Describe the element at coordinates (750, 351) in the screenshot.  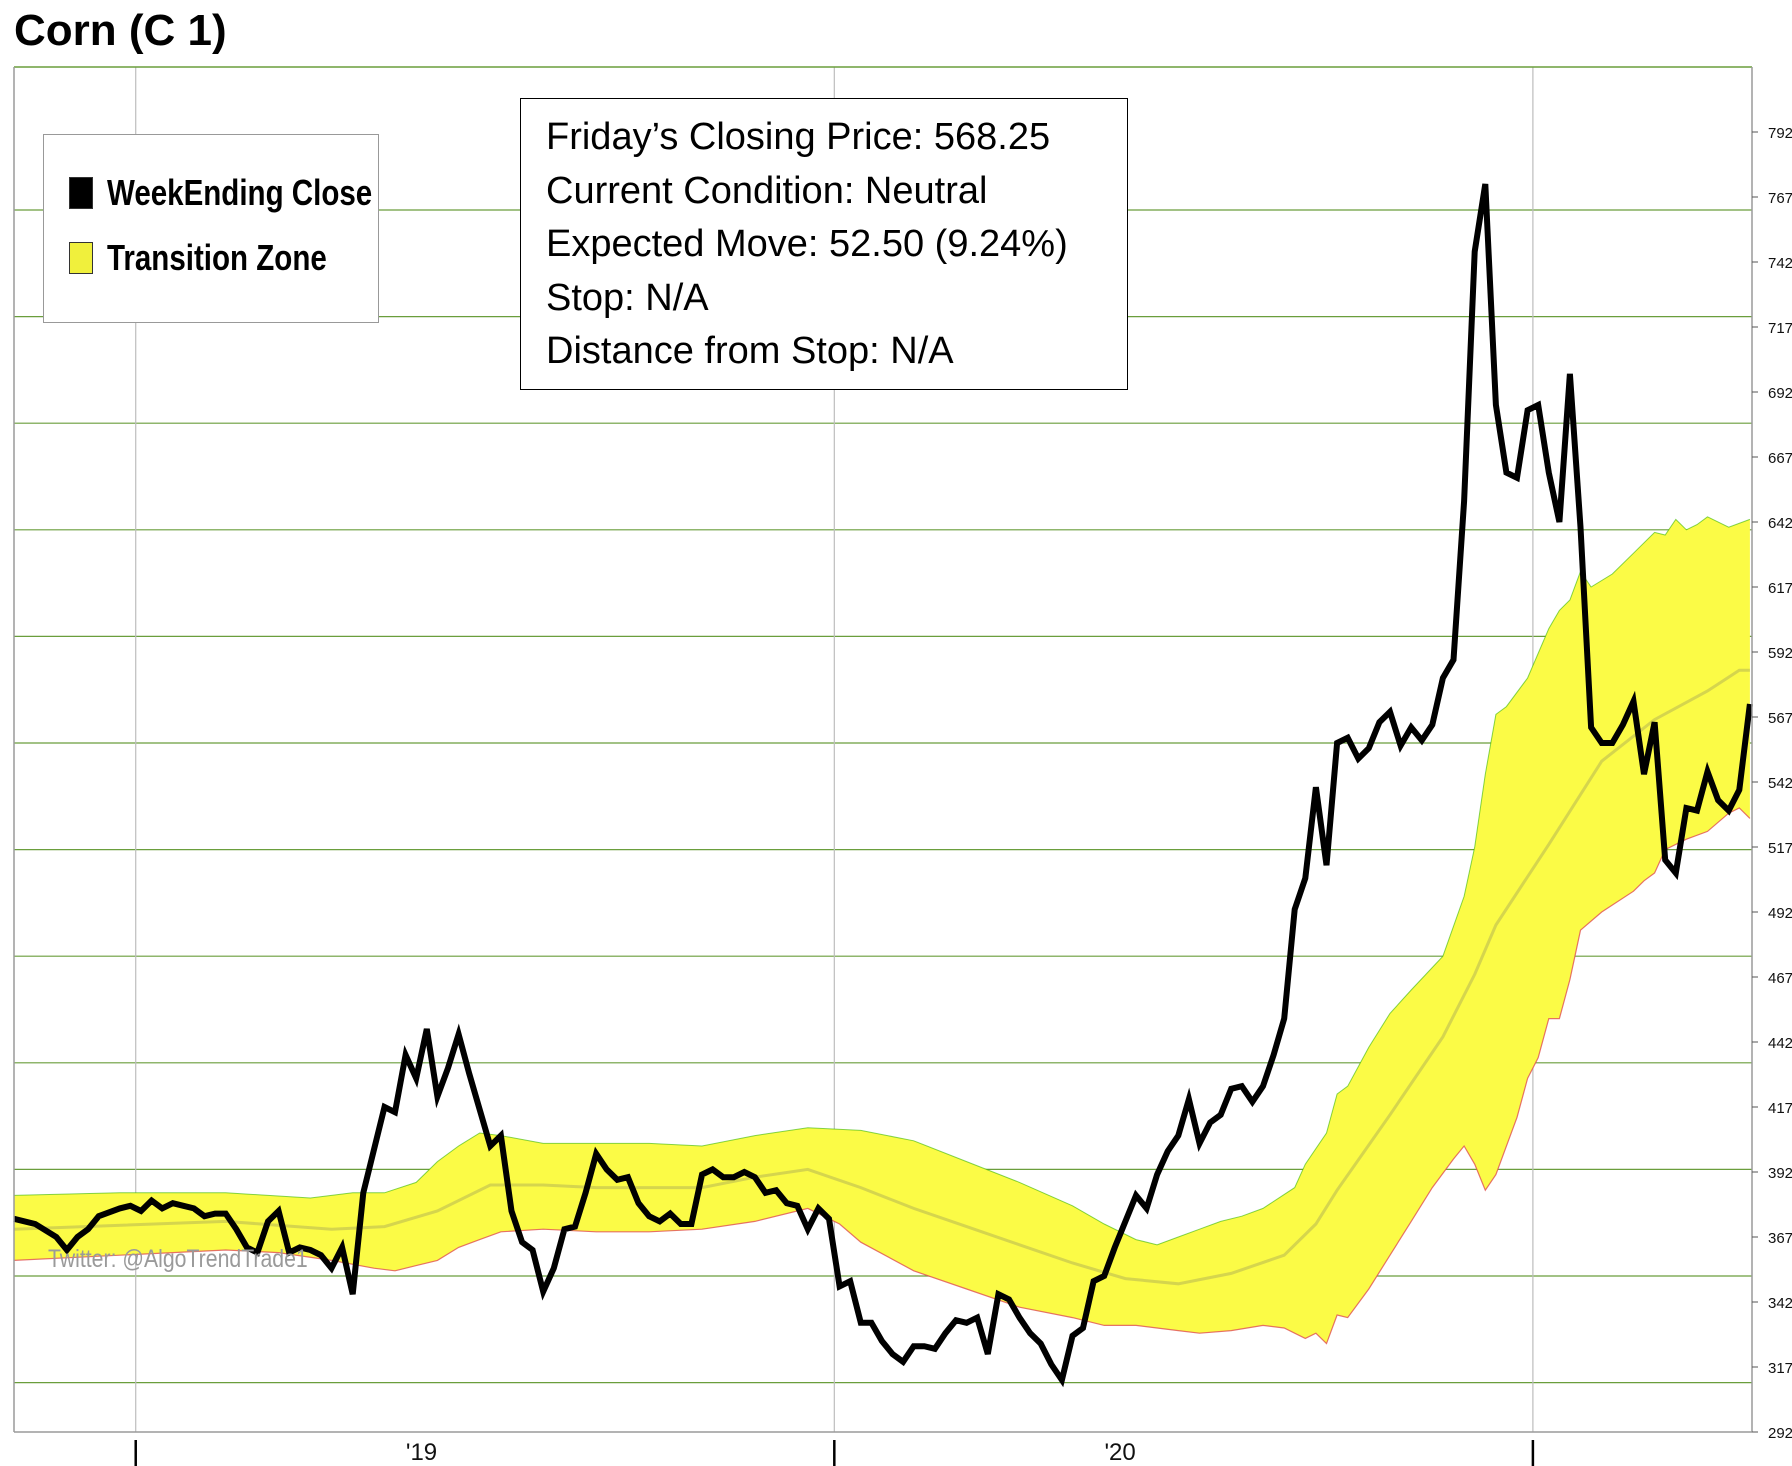
I see `info-distance-from-stop: Distance from Stop: N/A` at that location.